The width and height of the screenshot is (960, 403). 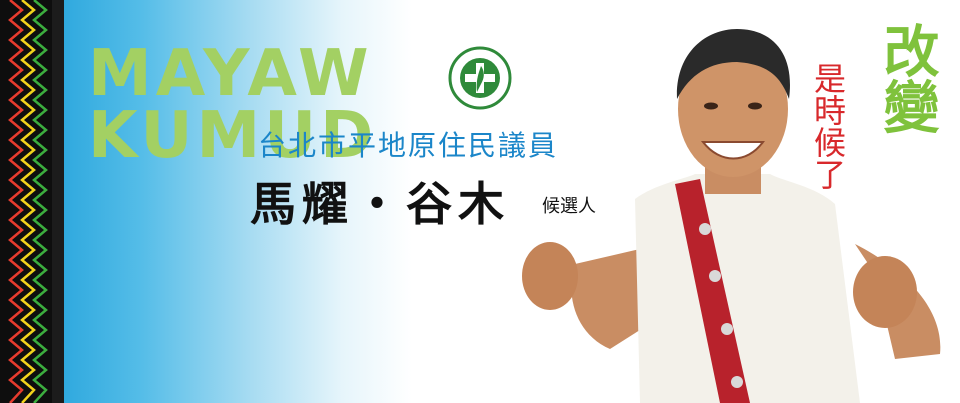 I want to click on tribal-pattern-border, so click(x=26, y=201).